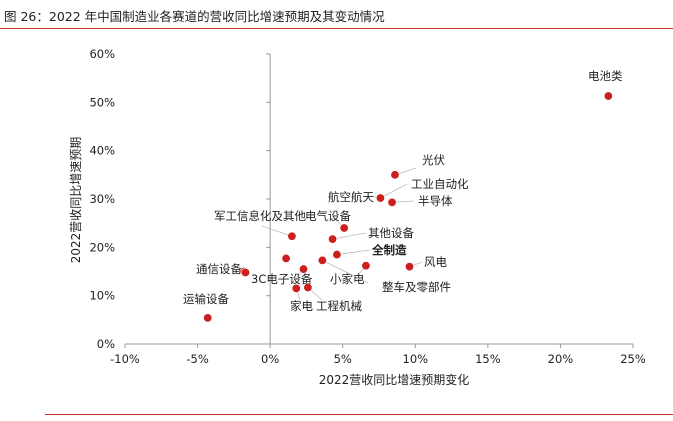 Image resolution: width=673 pixels, height=421 pixels. Describe the element at coordinates (301, 306) in the screenshot. I see `point-label: 家电` at that location.